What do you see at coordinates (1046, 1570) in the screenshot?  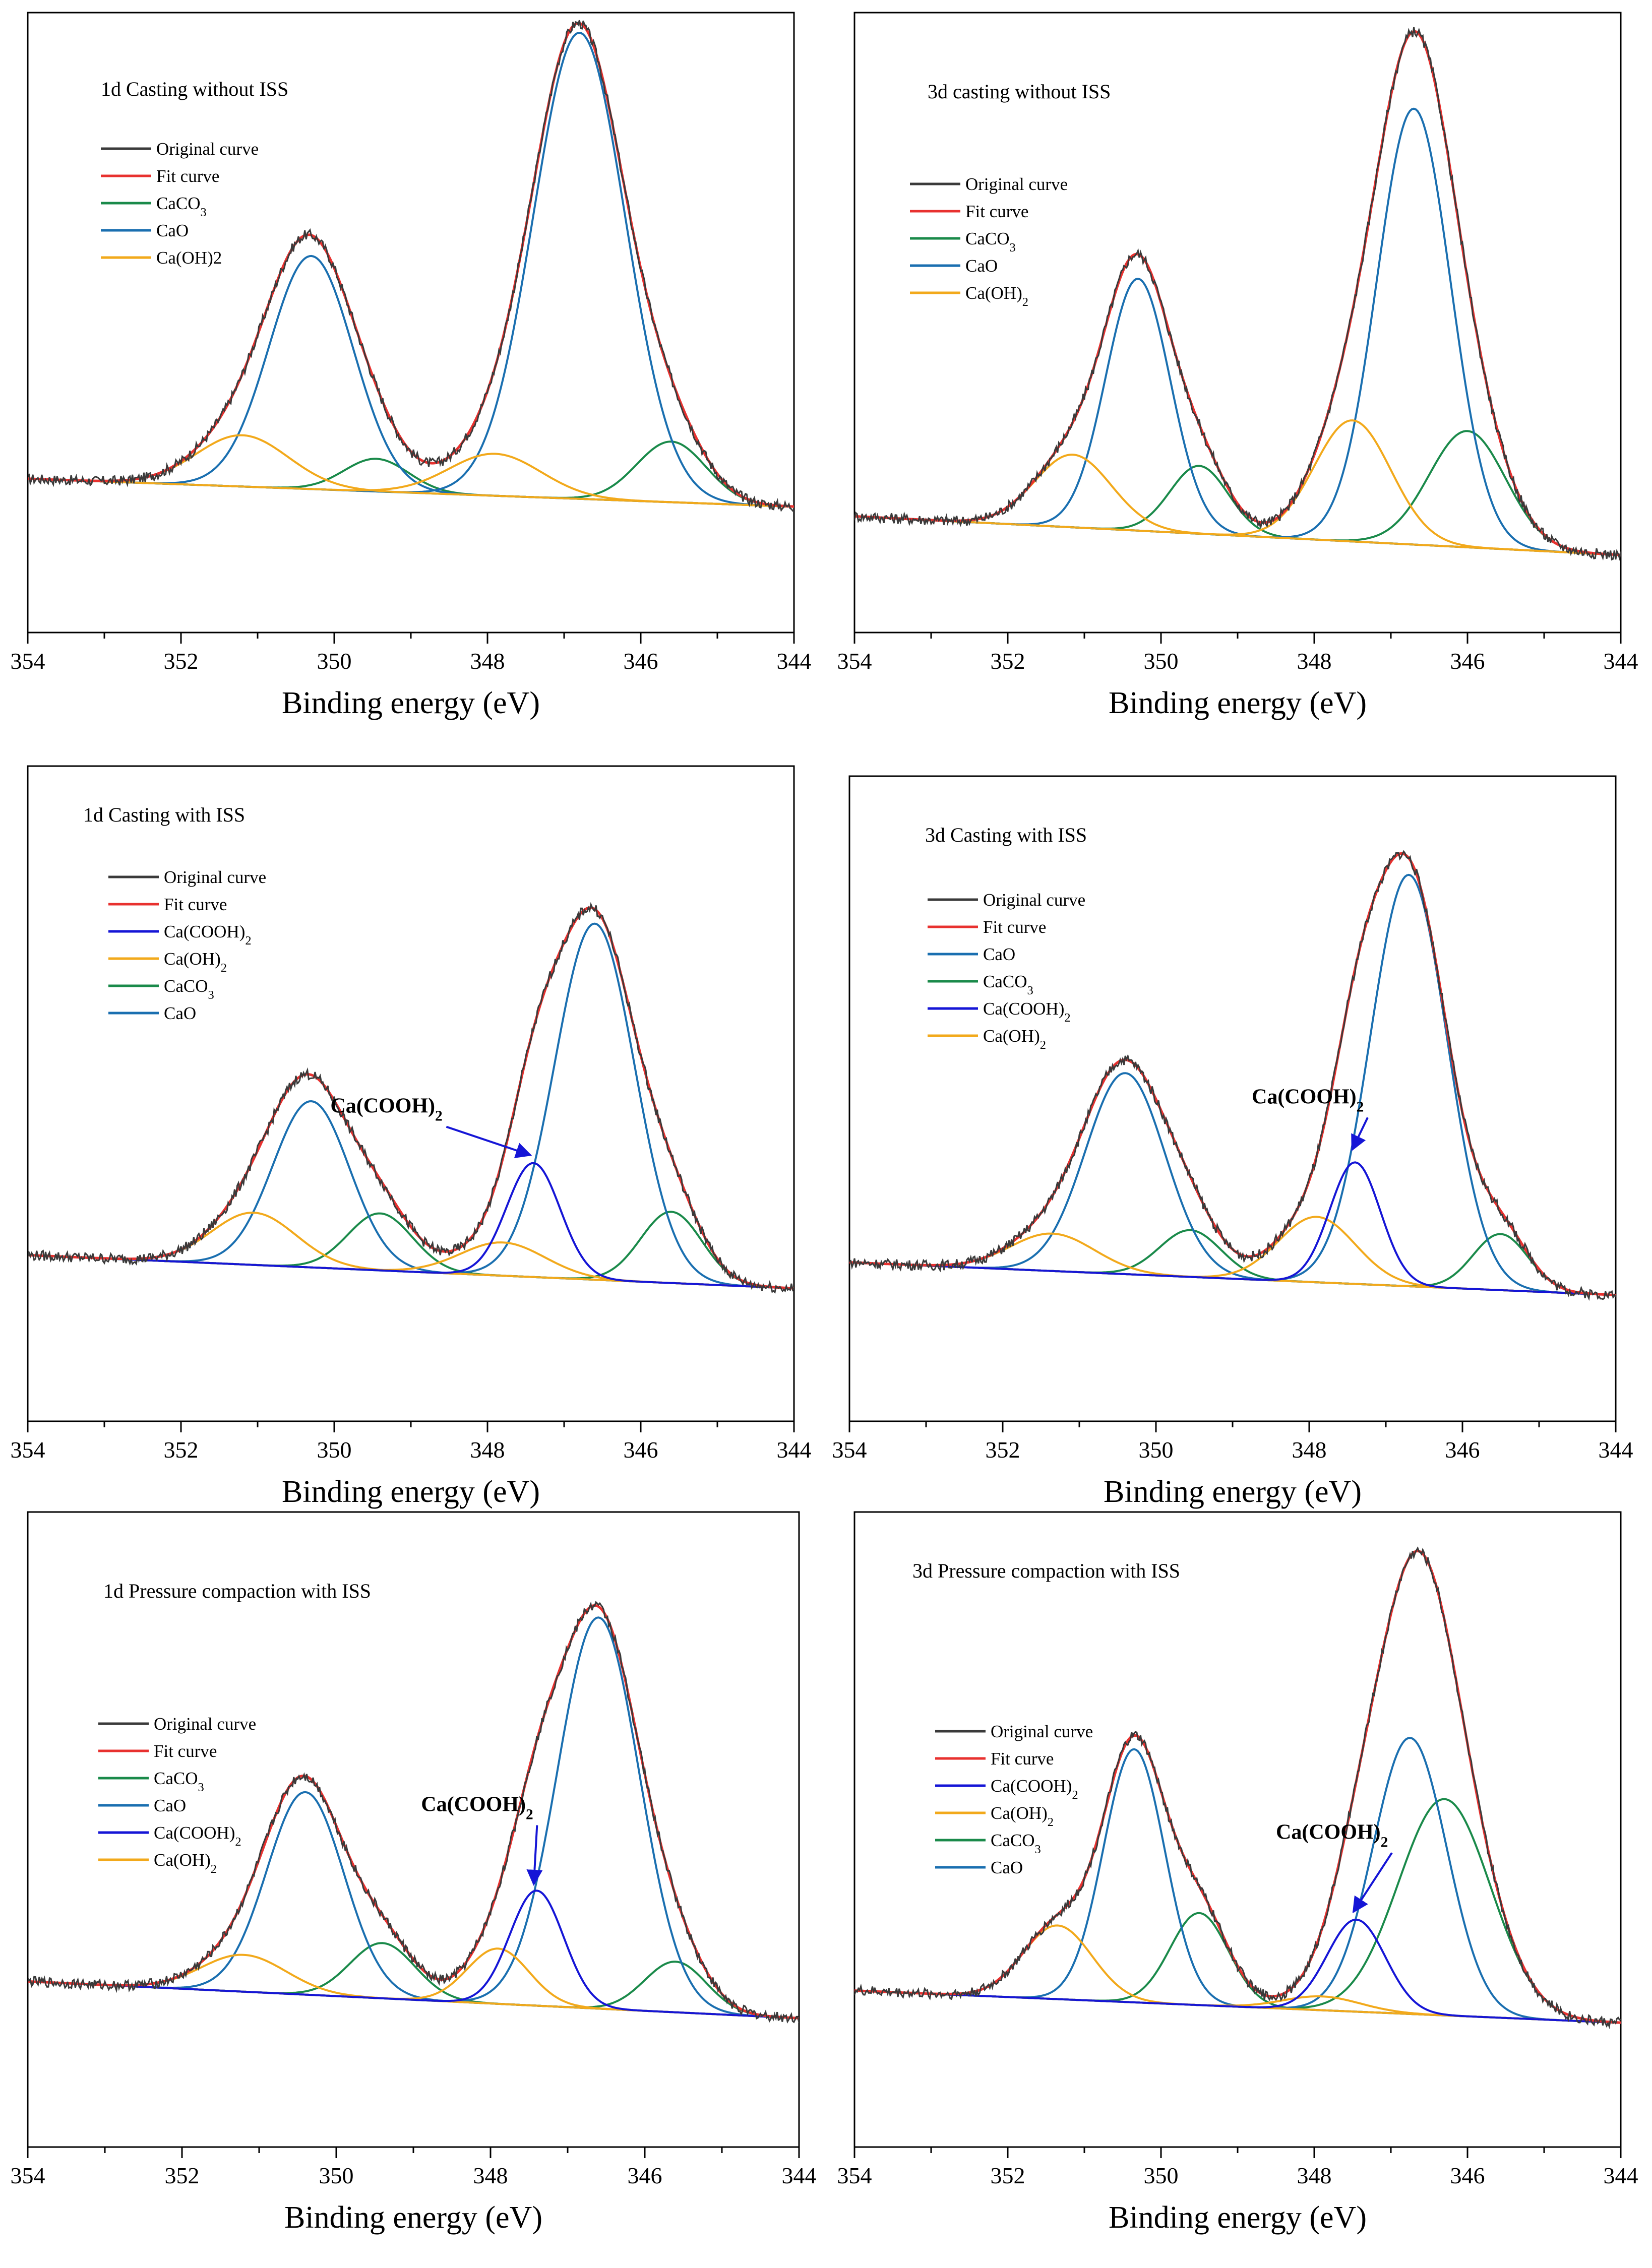 I see `panel-title: 3d Pressure compaction with ISS` at bounding box center [1046, 1570].